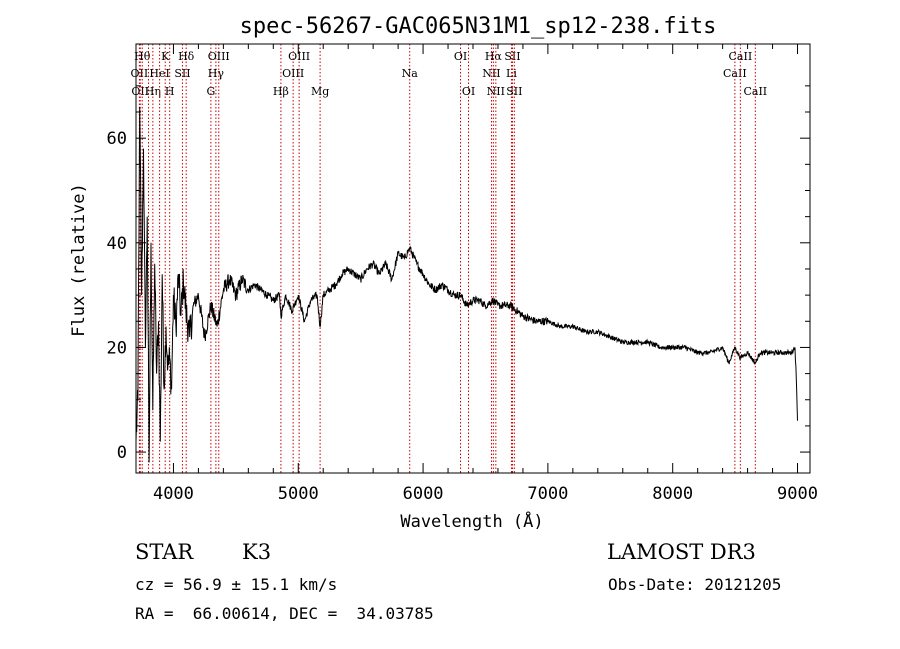 This screenshot has height=649, width=900. What do you see at coordinates (153, 91) in the screenshot?
I see `line-label-4: Hη` at bounding box center [153, 91].